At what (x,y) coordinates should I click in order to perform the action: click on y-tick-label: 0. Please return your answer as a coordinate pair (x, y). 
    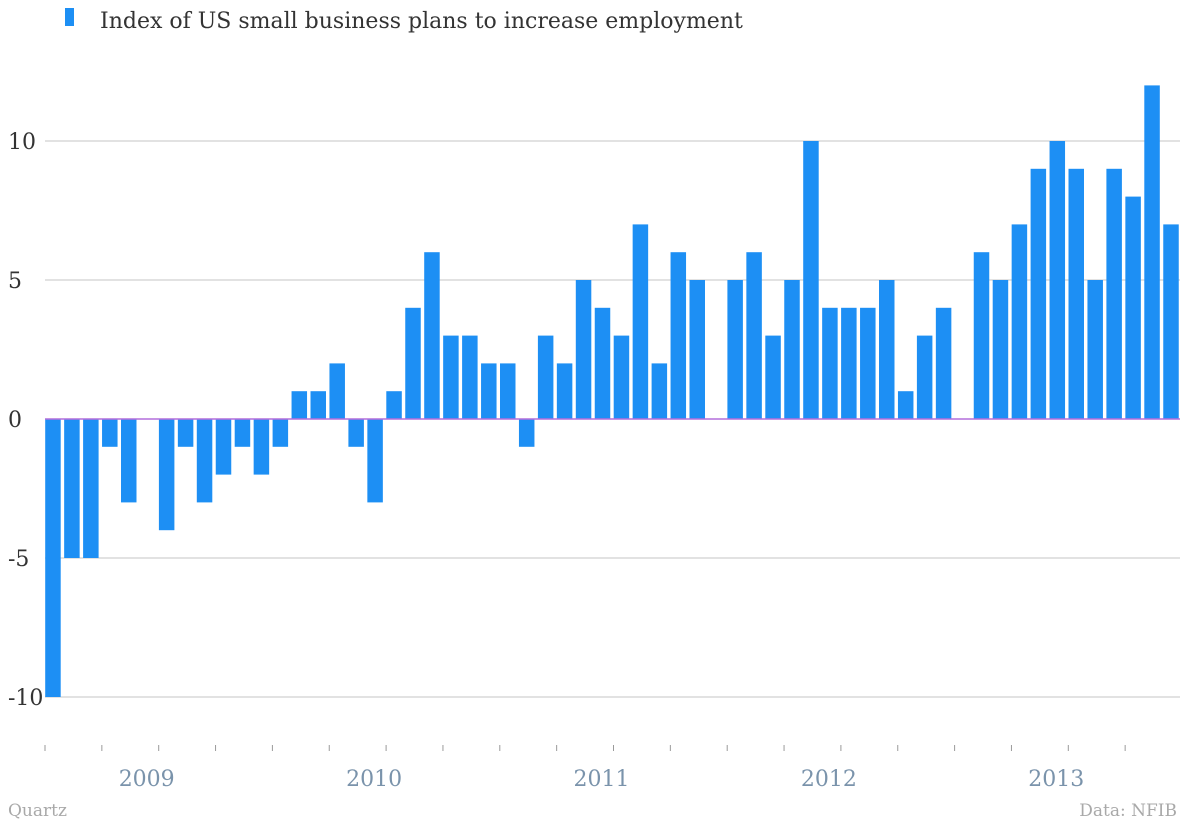
    Looking at the image, I should click on (15, 420).